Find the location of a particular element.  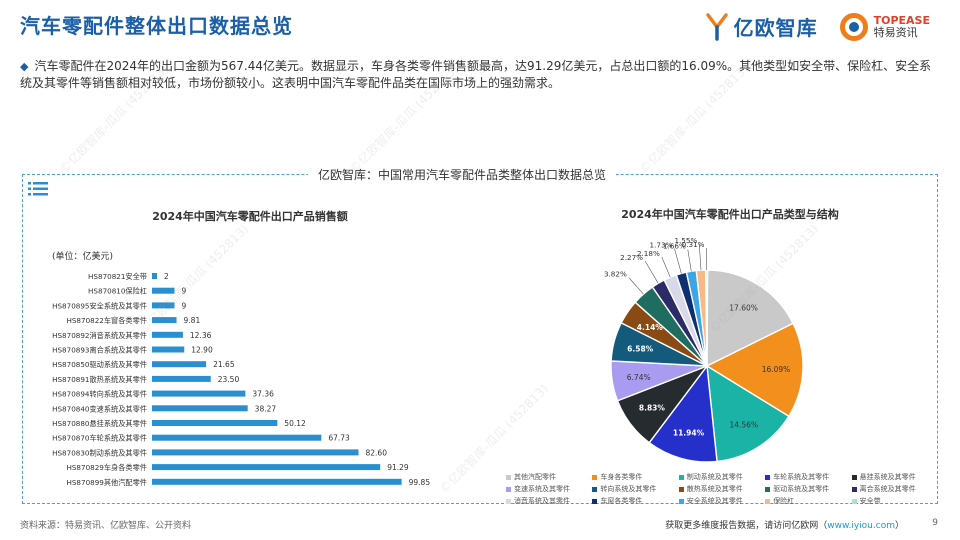

footer-note: 获取更多维度报告数据，请访问亿欧网（www.iyiou.com） is located at coordinates (784, 524).